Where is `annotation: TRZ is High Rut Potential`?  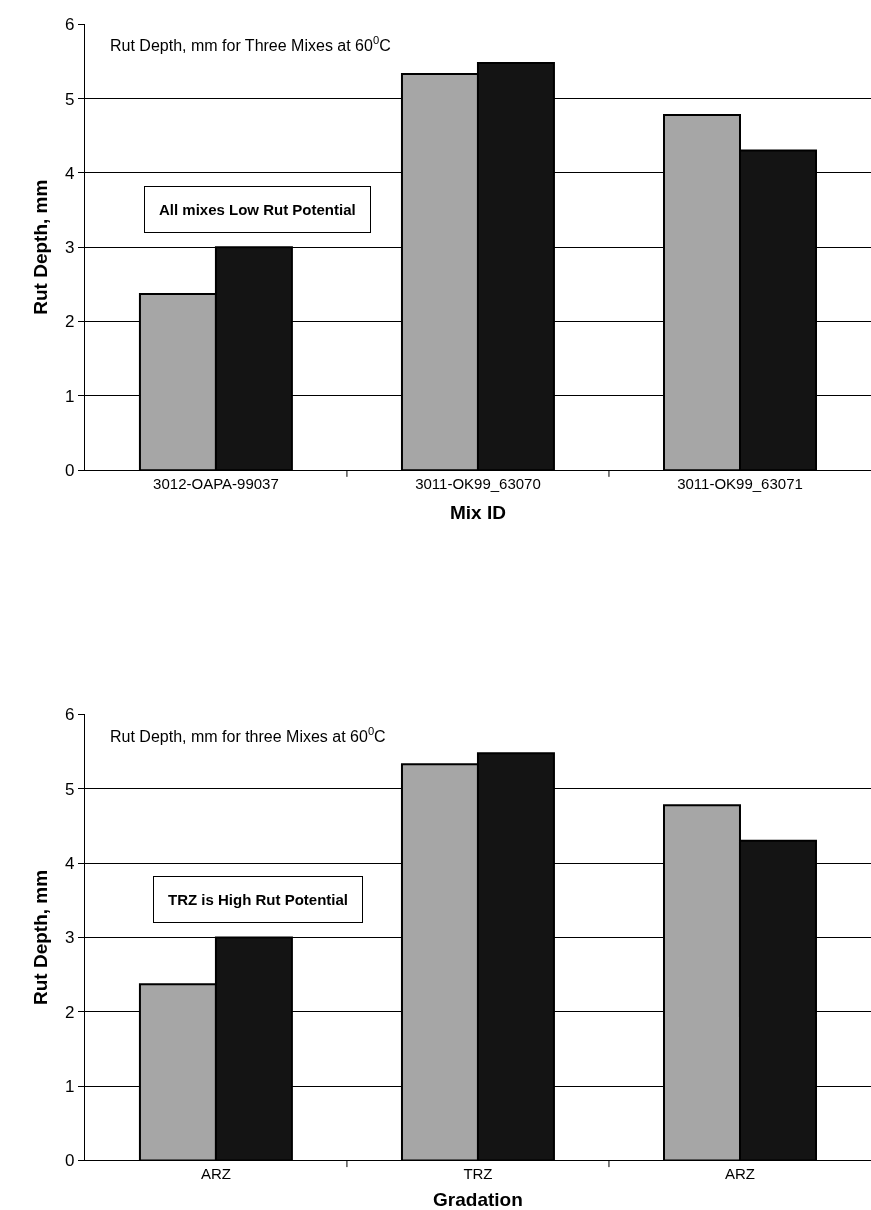 annotation: TRZ is High Rut Potential is located at coordinates (258, 899).